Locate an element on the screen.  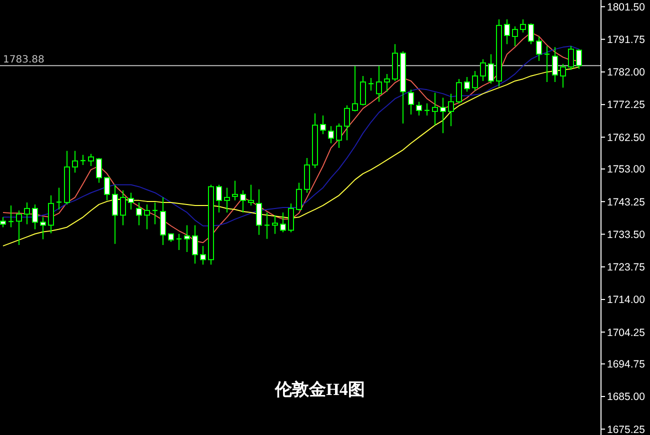
y-tick-label: 1685.00 is located at coordinates (626, 397).